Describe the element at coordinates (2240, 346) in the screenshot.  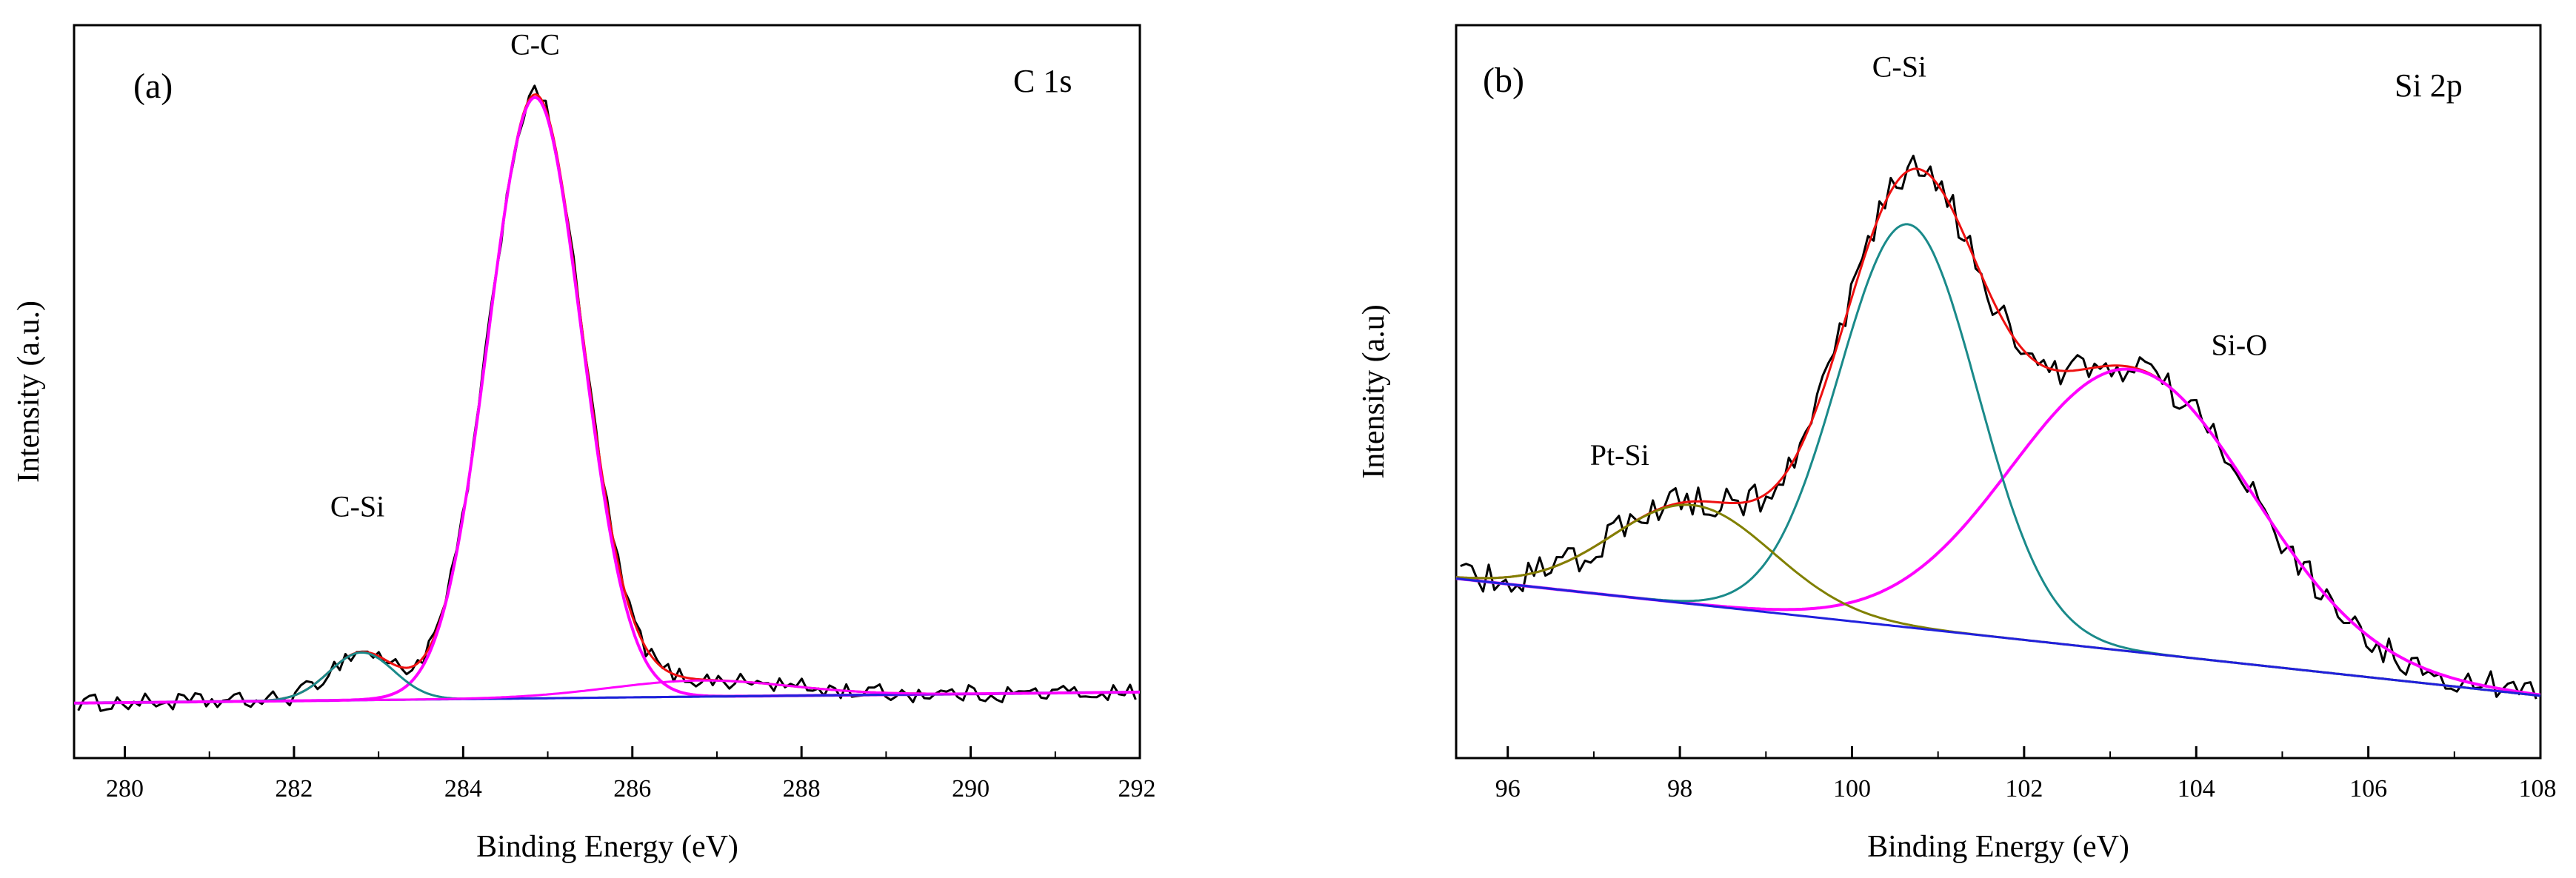
I see `peak-label-si-o: Si-O` at that location.